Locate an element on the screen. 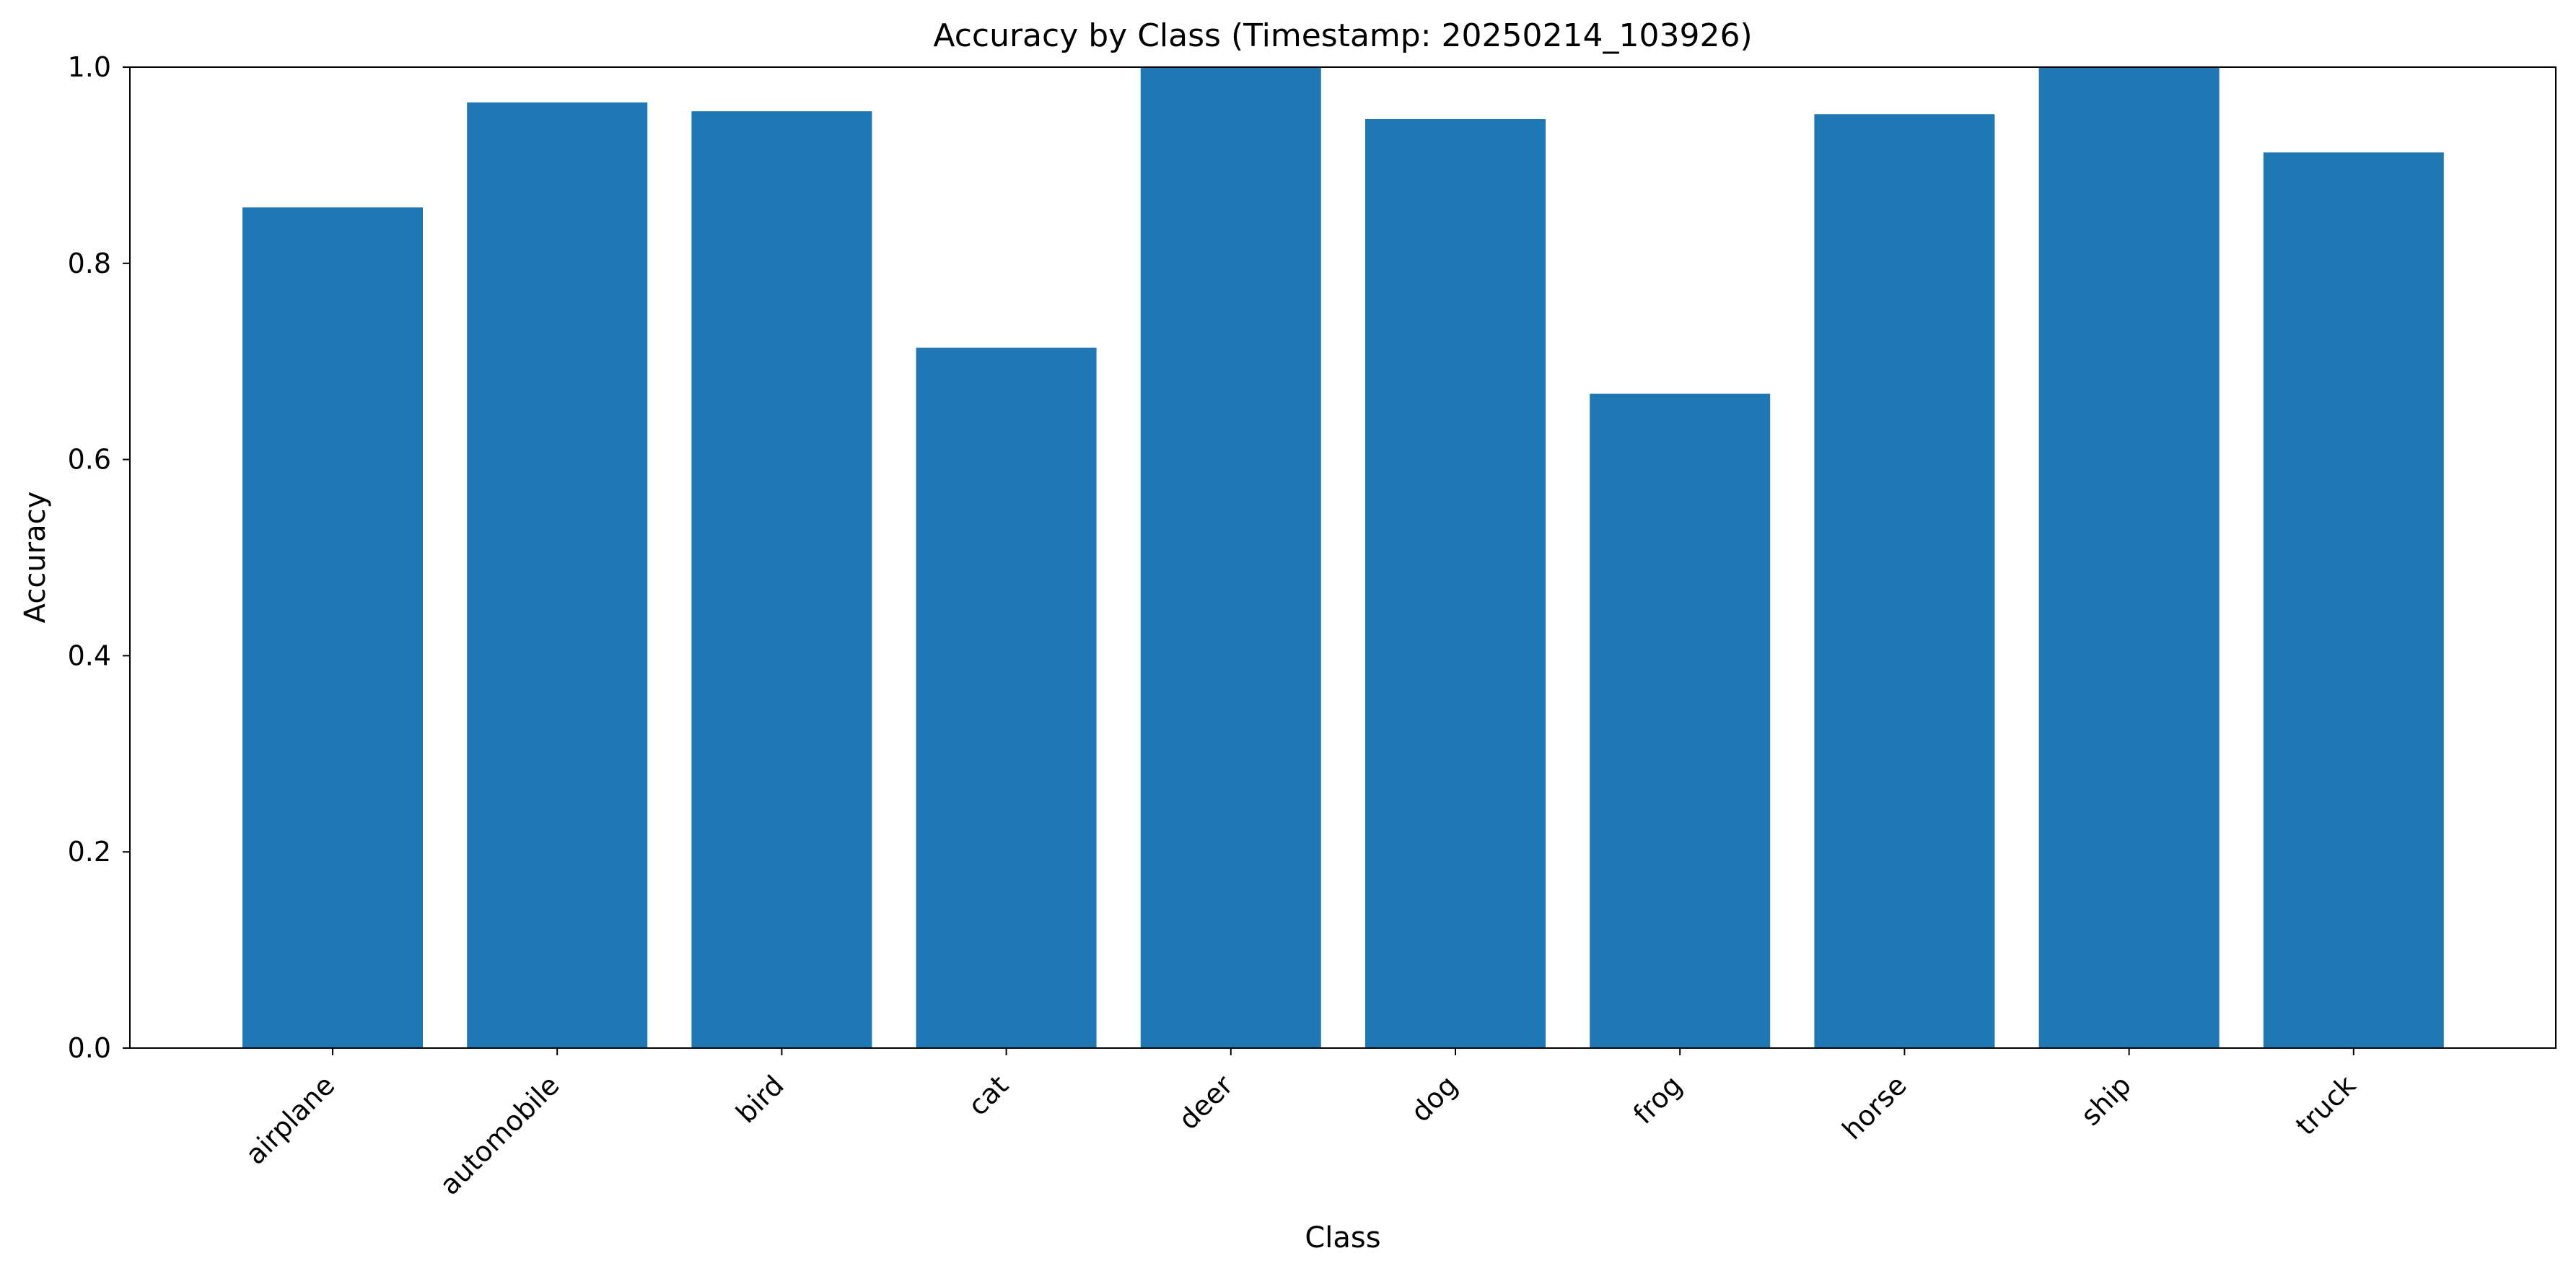 The width and height of the screenshot is (2576, 1274). x-axis-label: Class is located at coordinates (1342, 1238).